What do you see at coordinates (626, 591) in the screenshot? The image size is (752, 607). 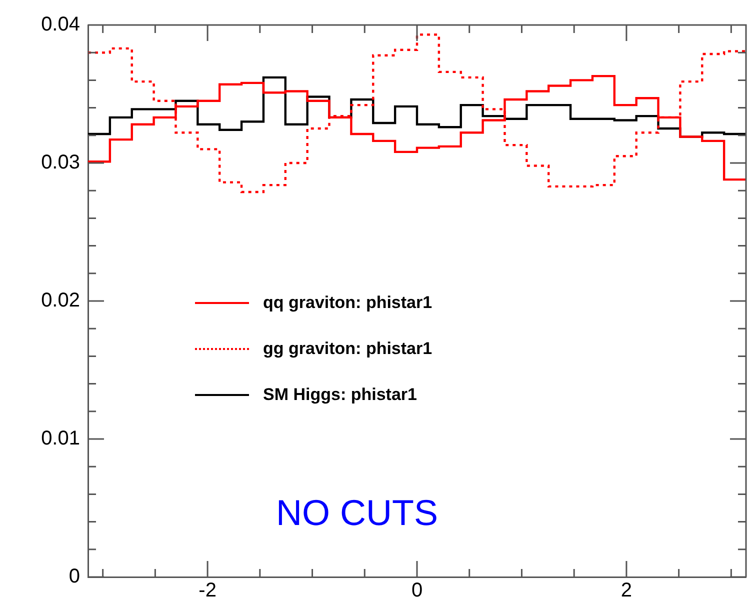 I see `x-tick-label: 2` at bounding box center [626, 591].